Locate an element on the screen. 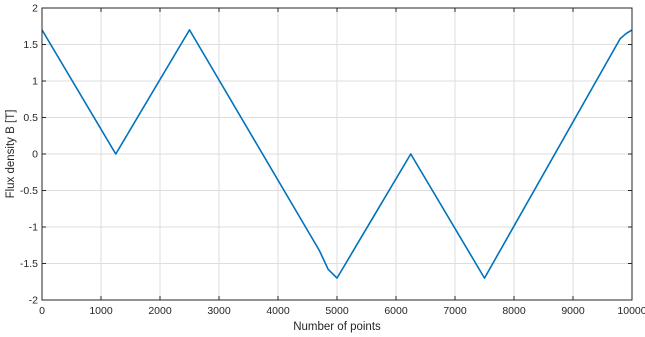 Image resolution: width=645 pixels, height=337 pixels. y-tick-label: 1.5 is located at coordinates (30, 45).